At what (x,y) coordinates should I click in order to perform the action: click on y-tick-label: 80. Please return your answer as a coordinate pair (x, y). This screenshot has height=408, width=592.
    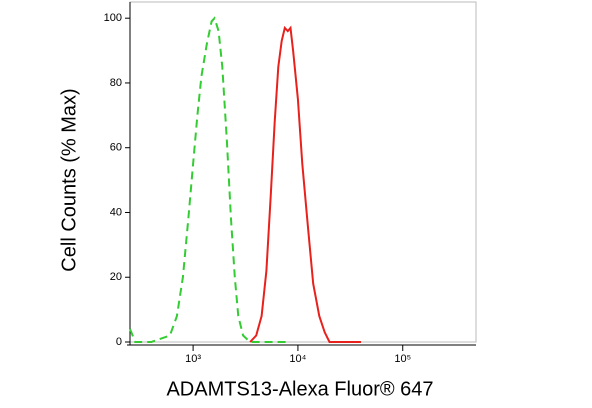
    Looking at the image, I should click on (116, 83).